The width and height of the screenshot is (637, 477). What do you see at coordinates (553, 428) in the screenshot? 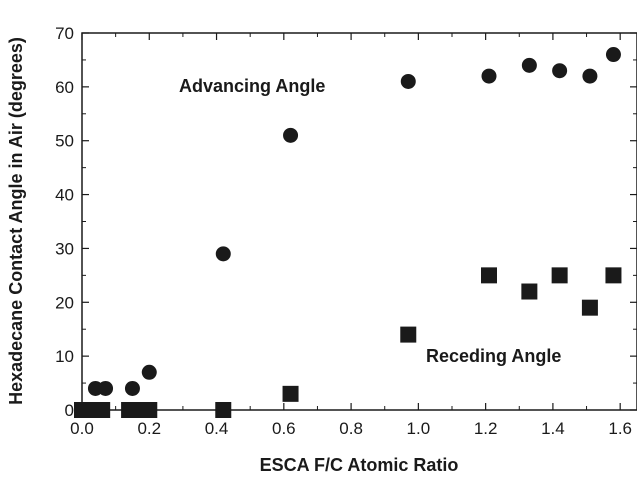
I see `x-tick-label: 1.4` at bounding box center [553, 428].